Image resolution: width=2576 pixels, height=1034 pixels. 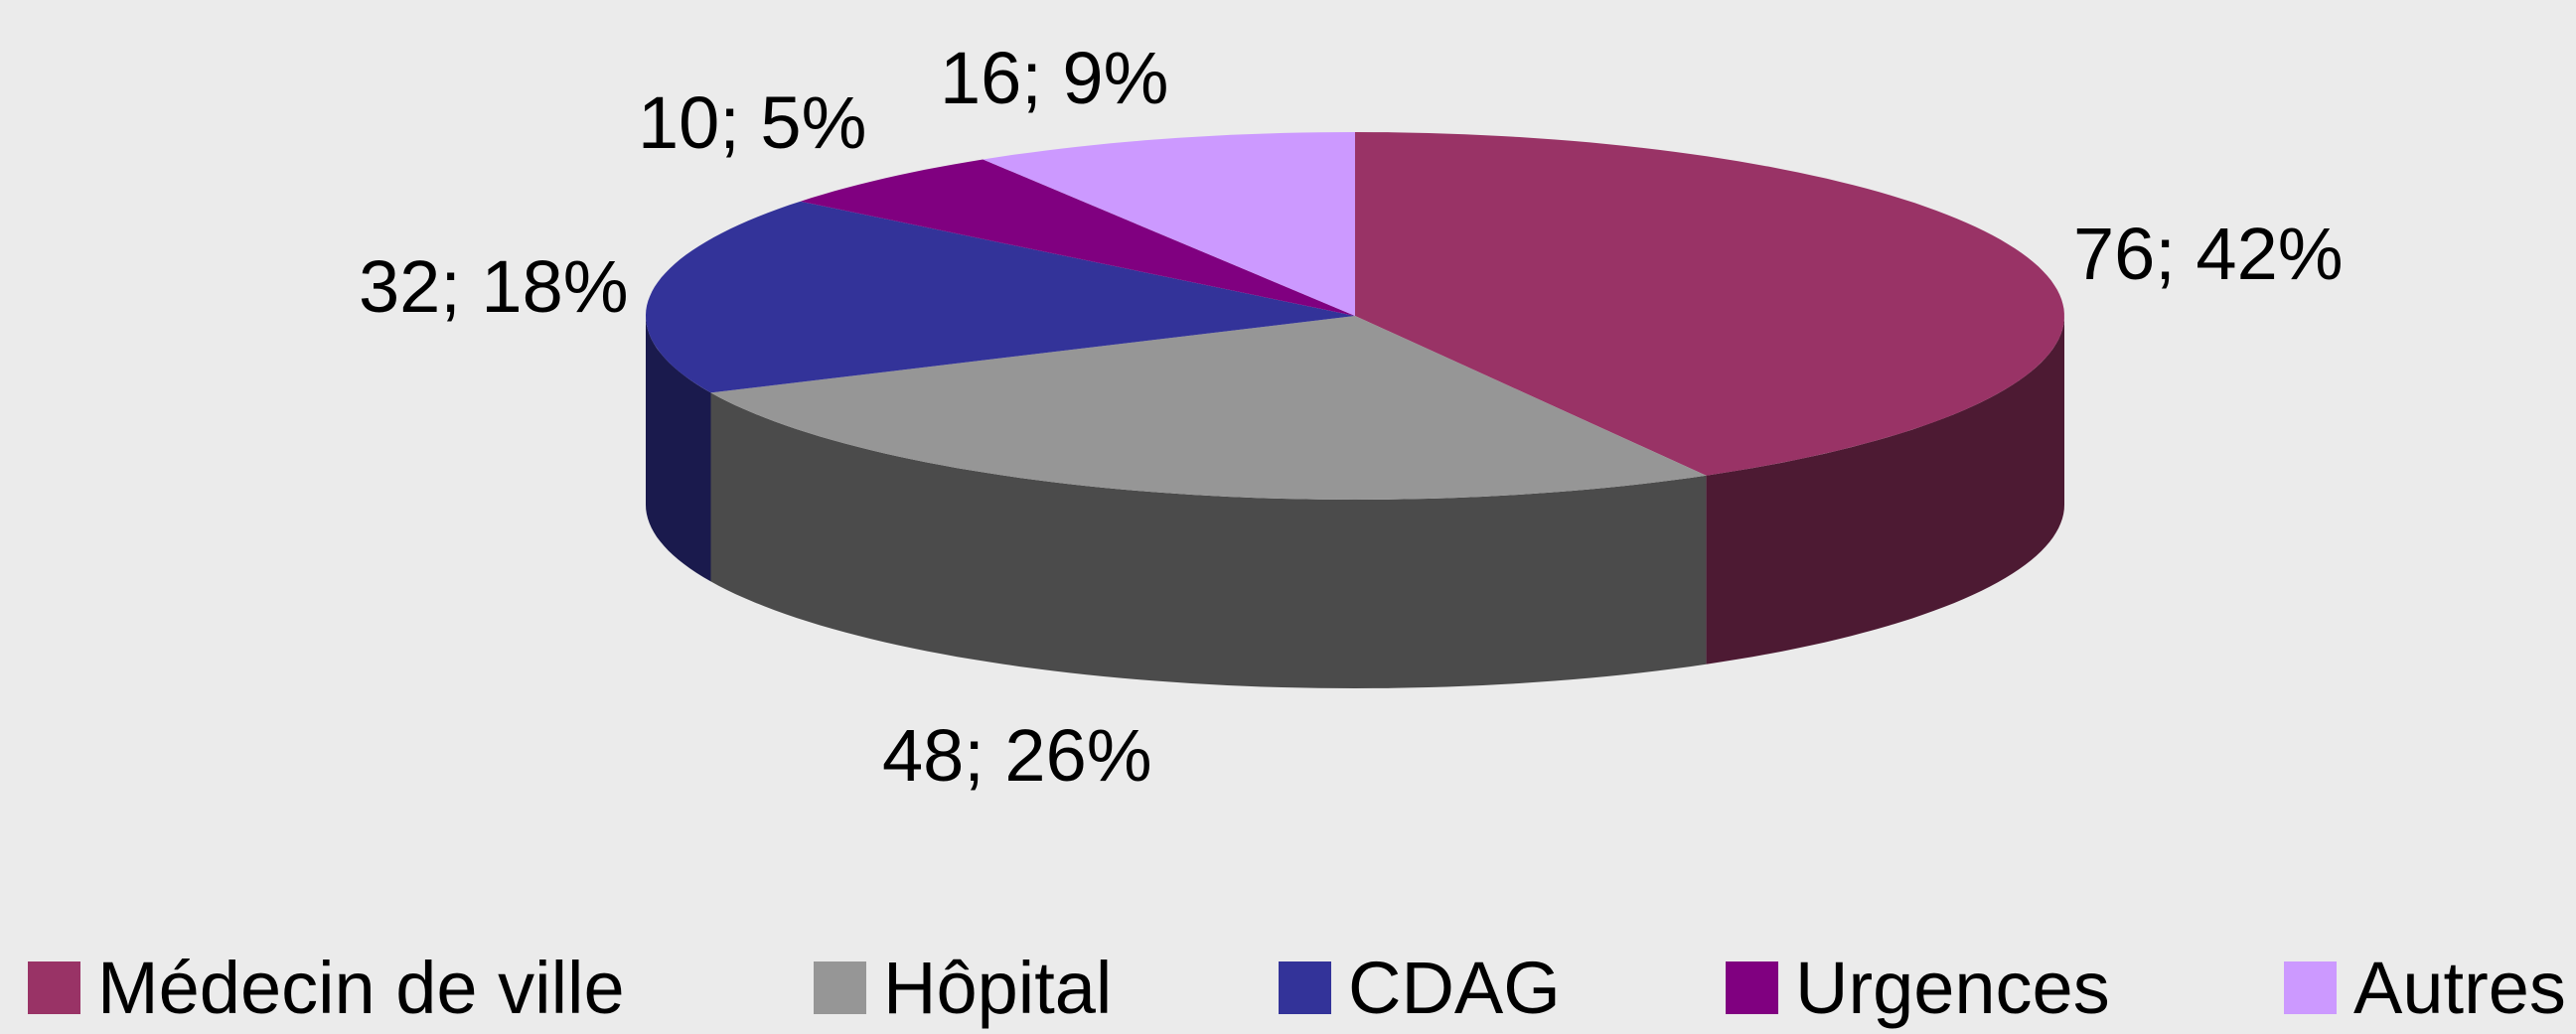 I want to click on legend-label: Autres, so click(x=2459, y=988).